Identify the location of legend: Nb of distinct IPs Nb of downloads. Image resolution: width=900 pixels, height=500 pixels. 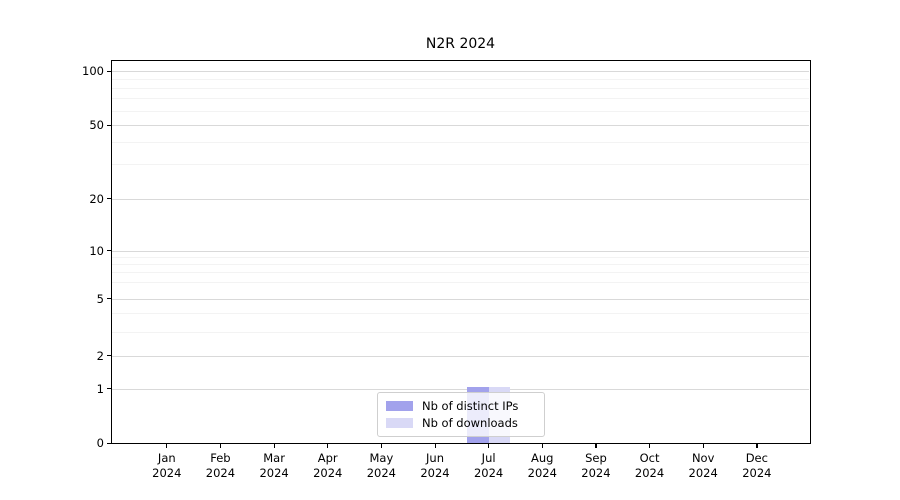
(461, 414).